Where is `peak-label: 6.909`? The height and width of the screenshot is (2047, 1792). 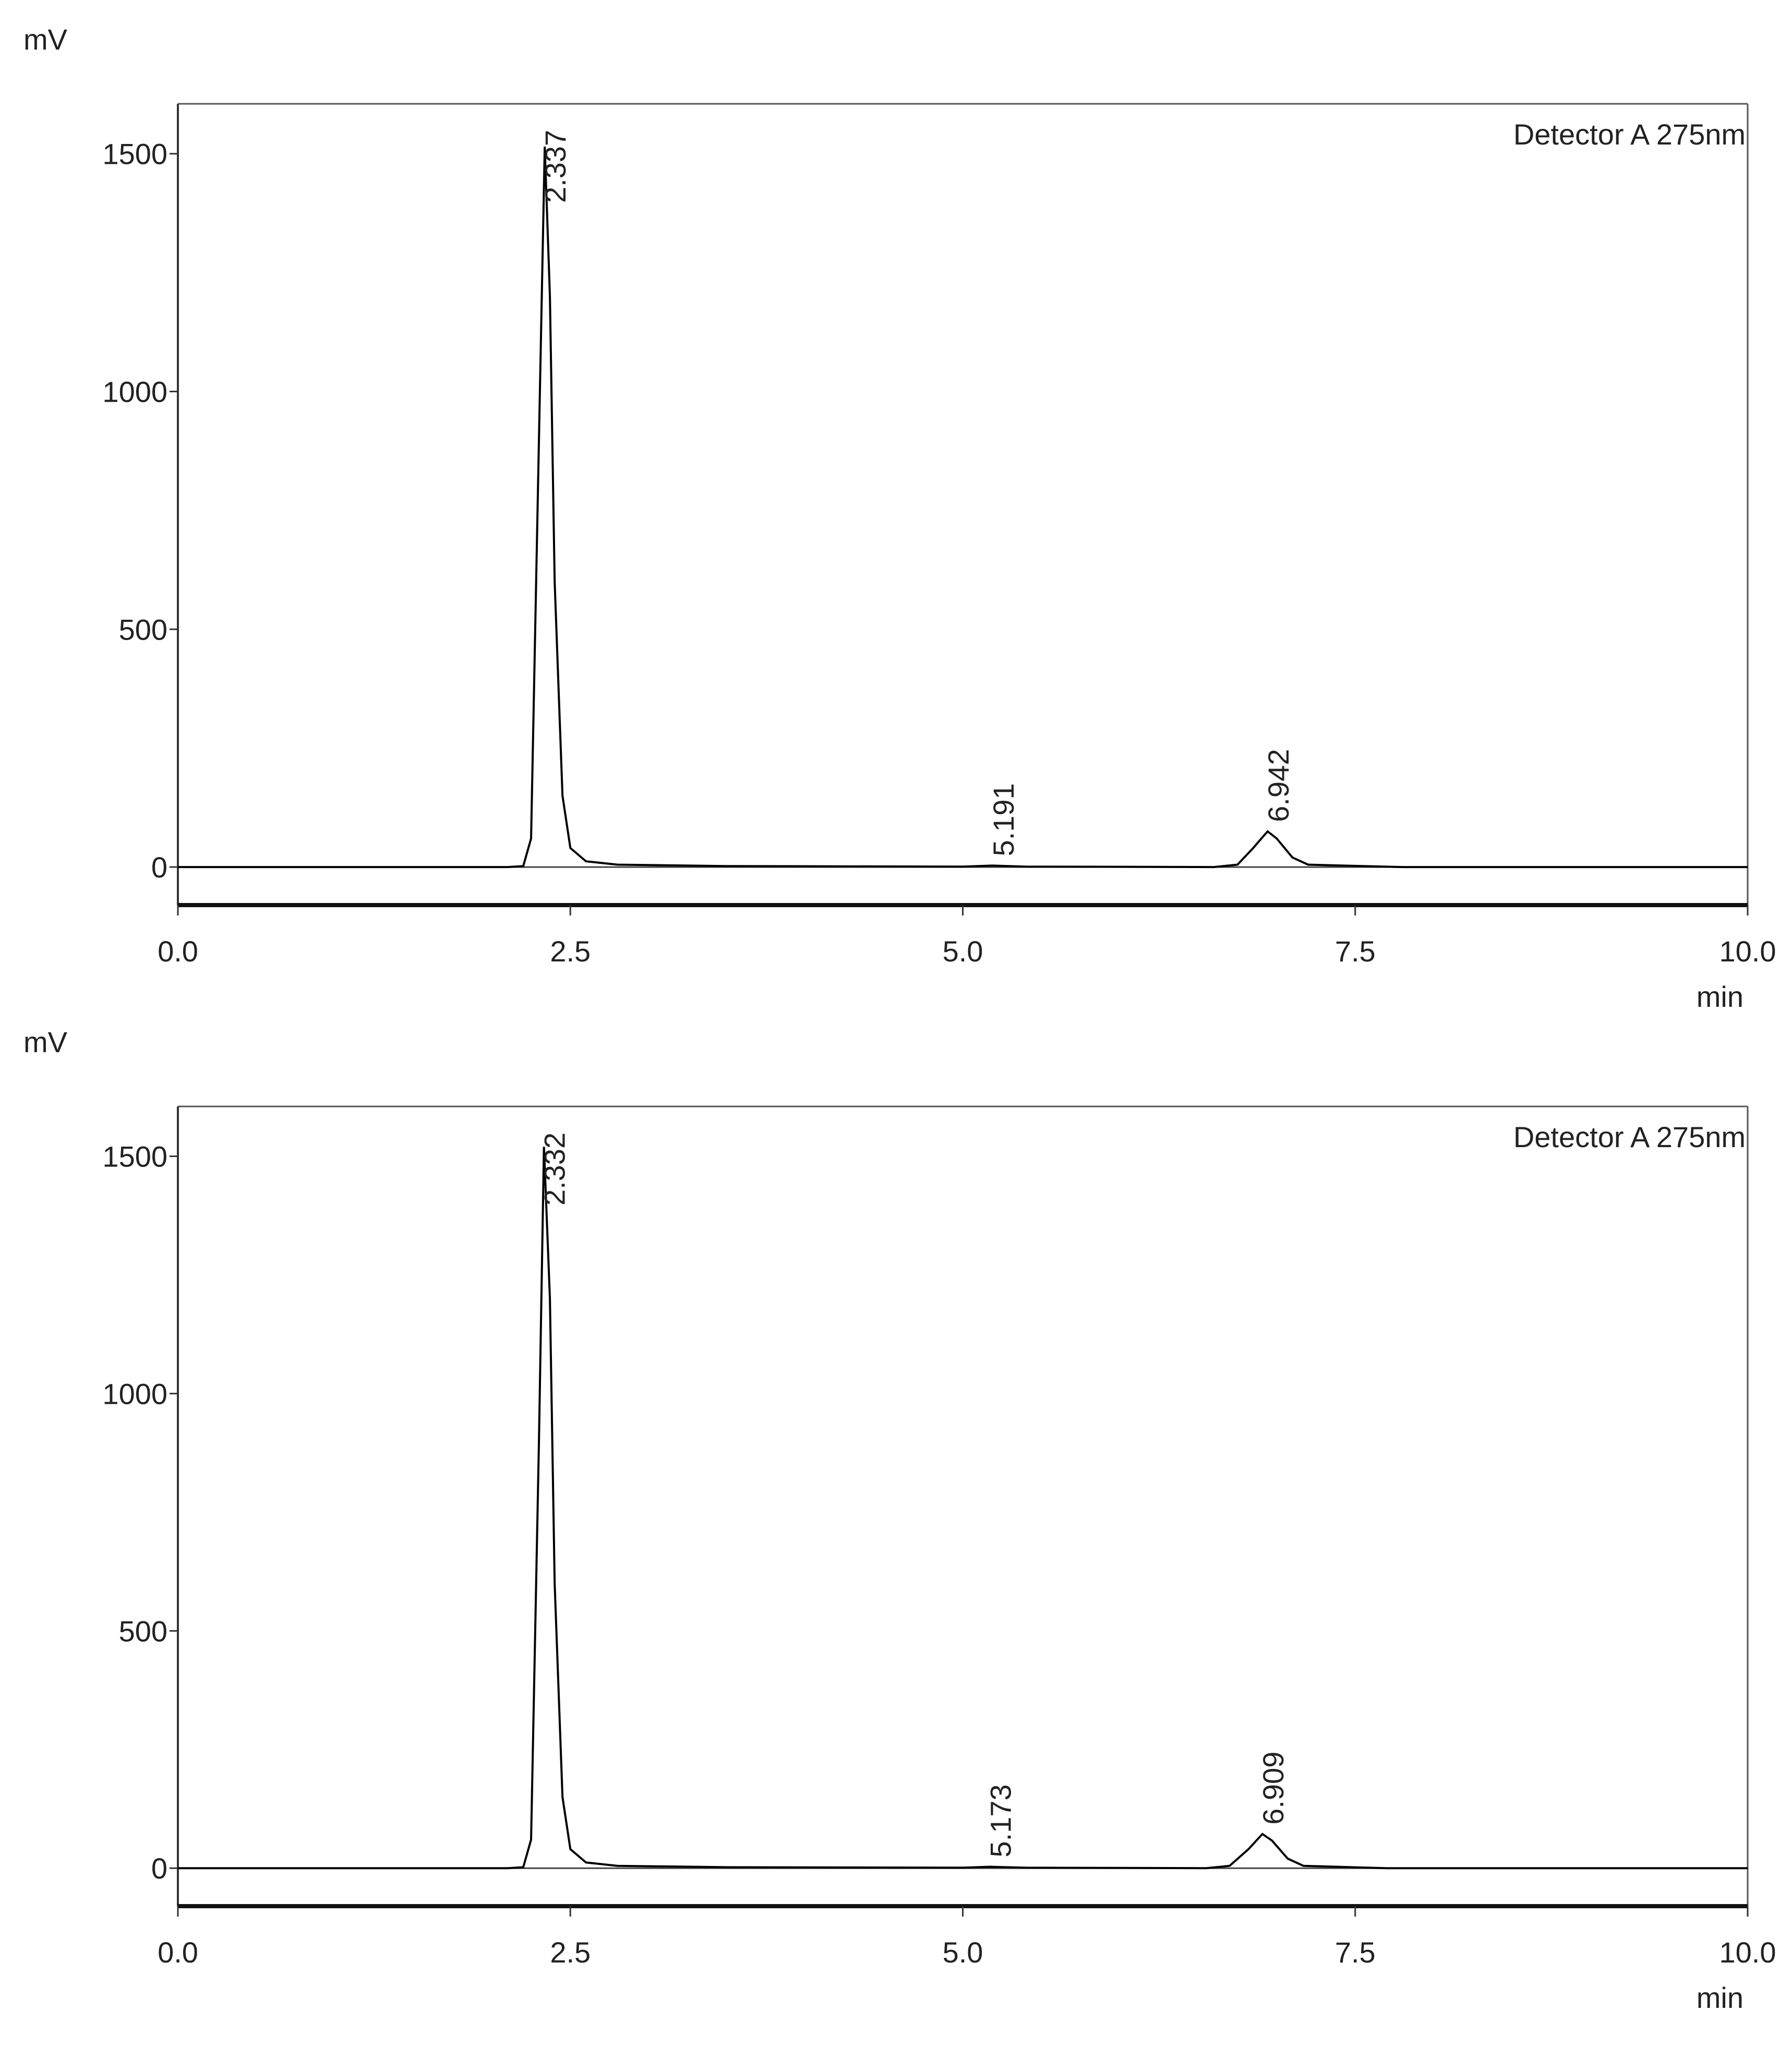
peak-label: 6.909 is located at coordinates (1273, 1788).